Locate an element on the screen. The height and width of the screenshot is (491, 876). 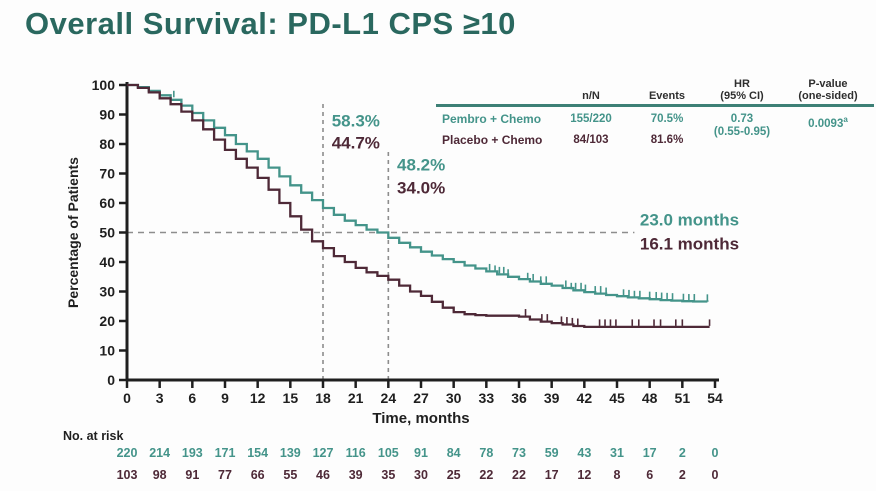
risk-value-teal: 31 is located at coordinates (617, 453).